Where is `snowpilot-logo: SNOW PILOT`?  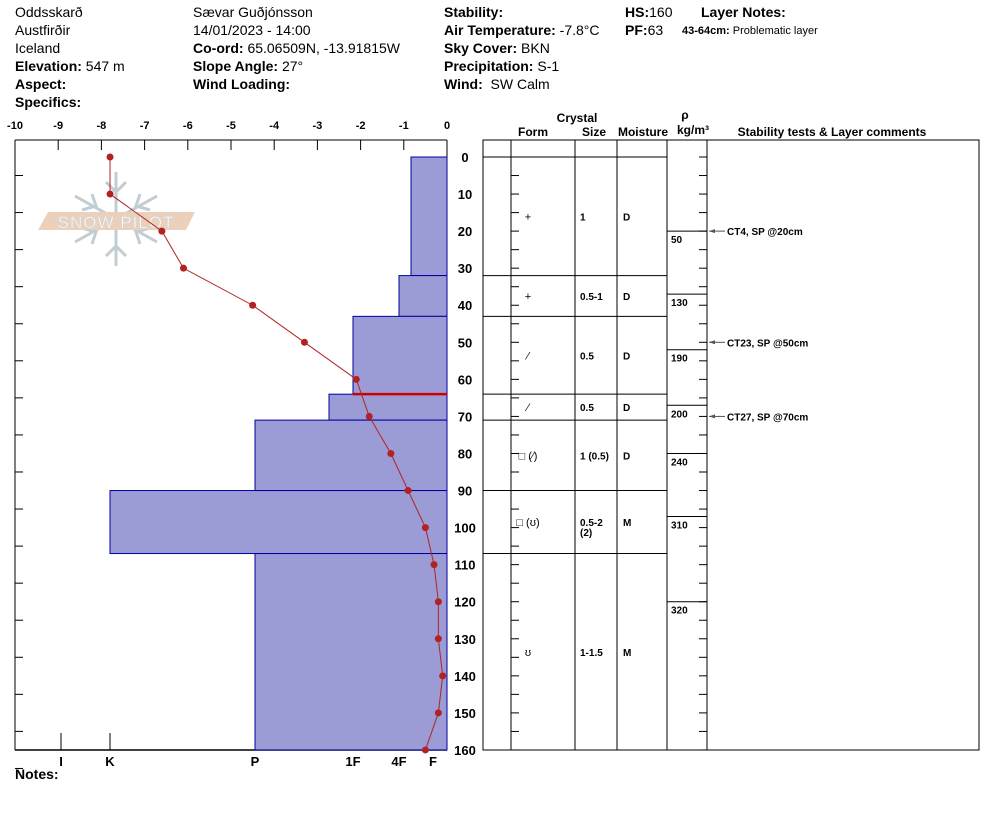
snowpilot-logo: SNOW PILOT is located at coordinates (116, 219).